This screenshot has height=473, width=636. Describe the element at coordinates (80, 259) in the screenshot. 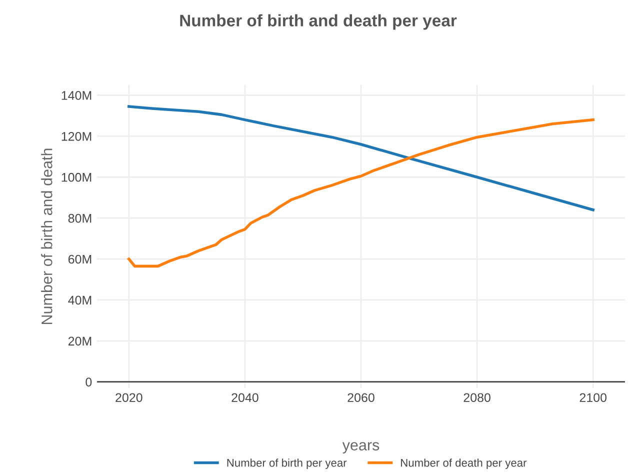

I see `y-tick-label: 60M` at that location.